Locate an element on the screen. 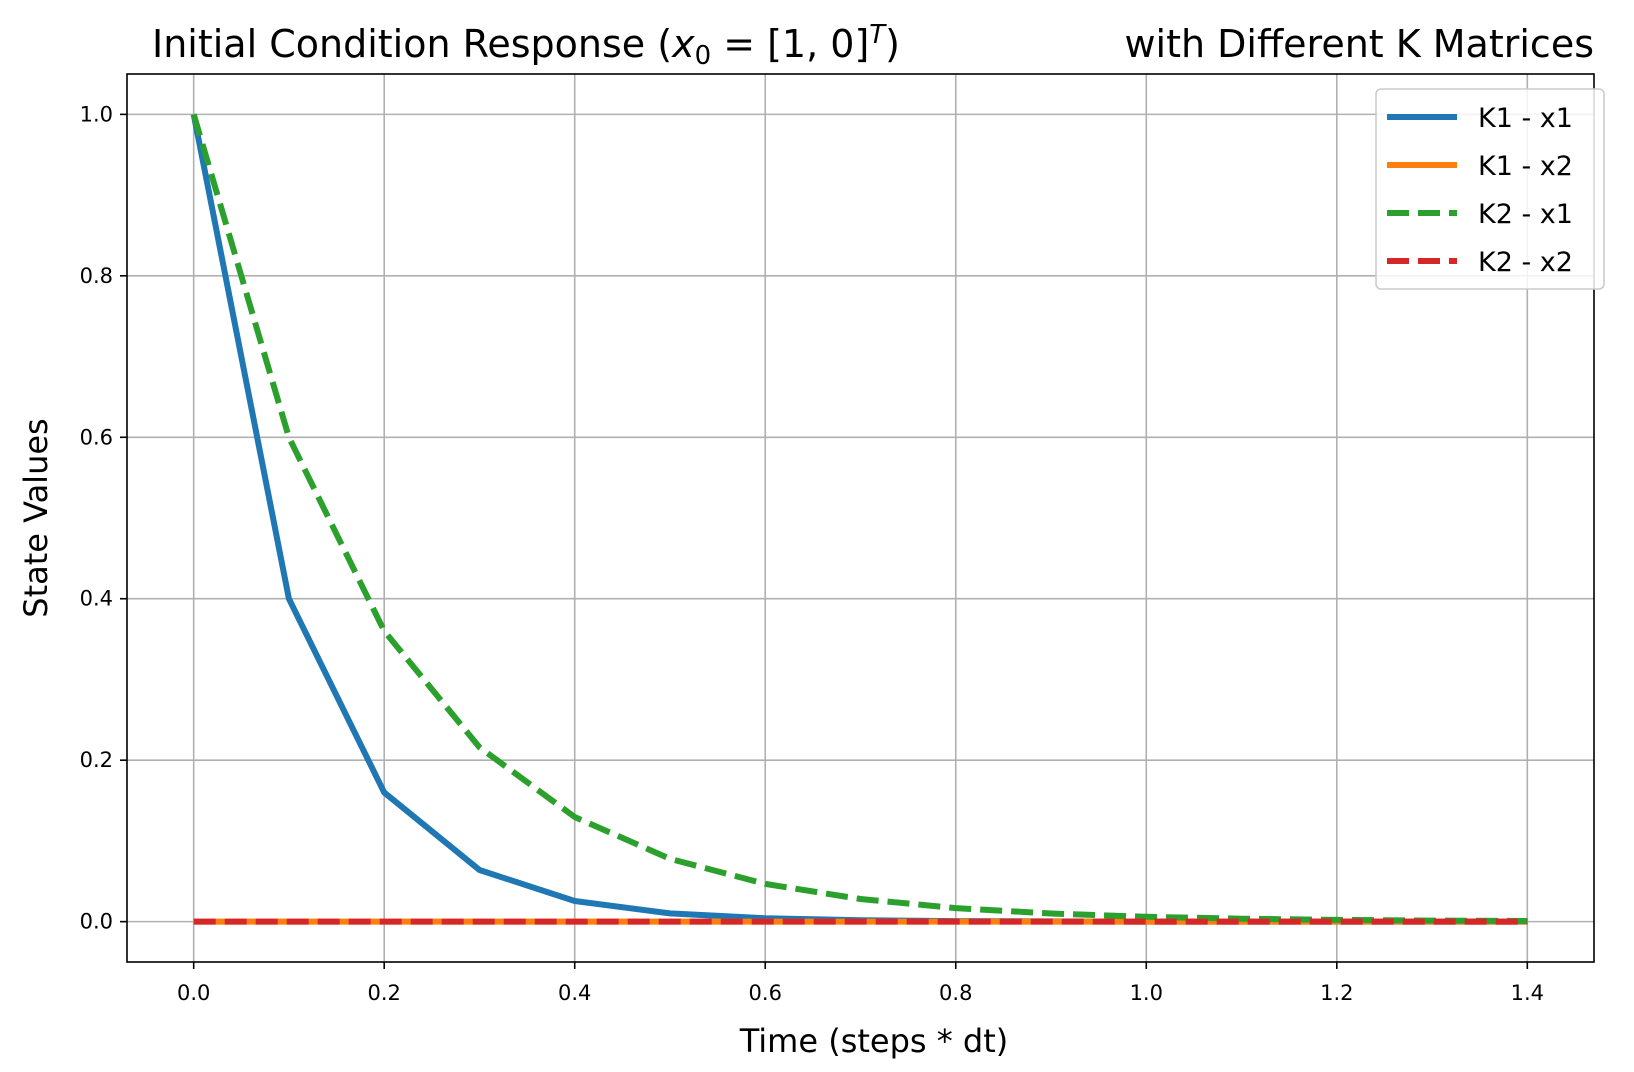 The image size is (1634, 1072). y-tick-label: 0.0 is located at coordinates (96, 922).